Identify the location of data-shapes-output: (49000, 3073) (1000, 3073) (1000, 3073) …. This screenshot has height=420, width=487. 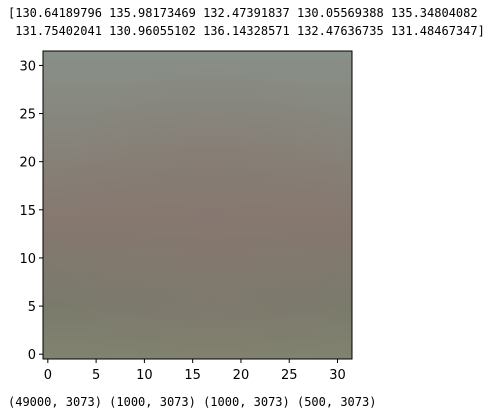
(192, 402).